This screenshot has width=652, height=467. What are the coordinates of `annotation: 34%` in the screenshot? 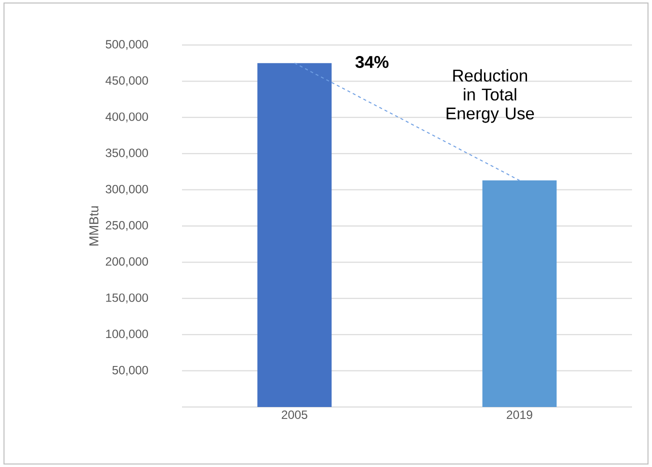 It's located at (371, 62).